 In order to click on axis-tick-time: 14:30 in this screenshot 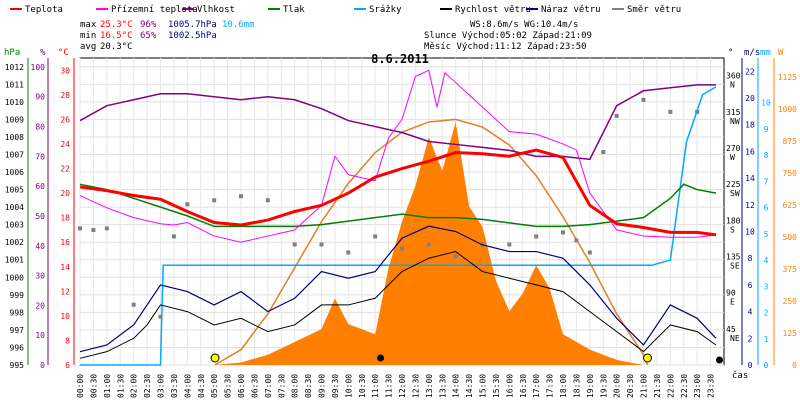, I will do `click(469, 386)`.